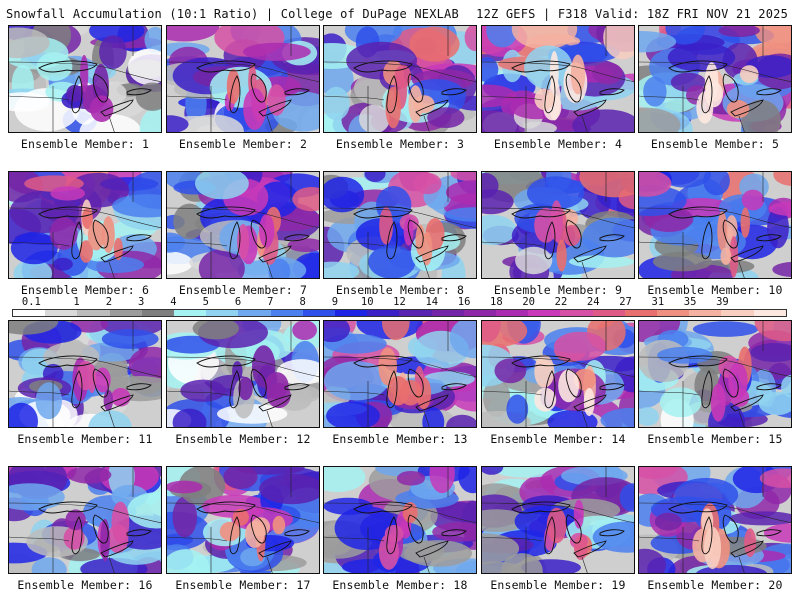 Image resolution: width=800 pixels, height=600 pixels. I want to click on colorbar-tick-label: 0.1, so click(31, 302).